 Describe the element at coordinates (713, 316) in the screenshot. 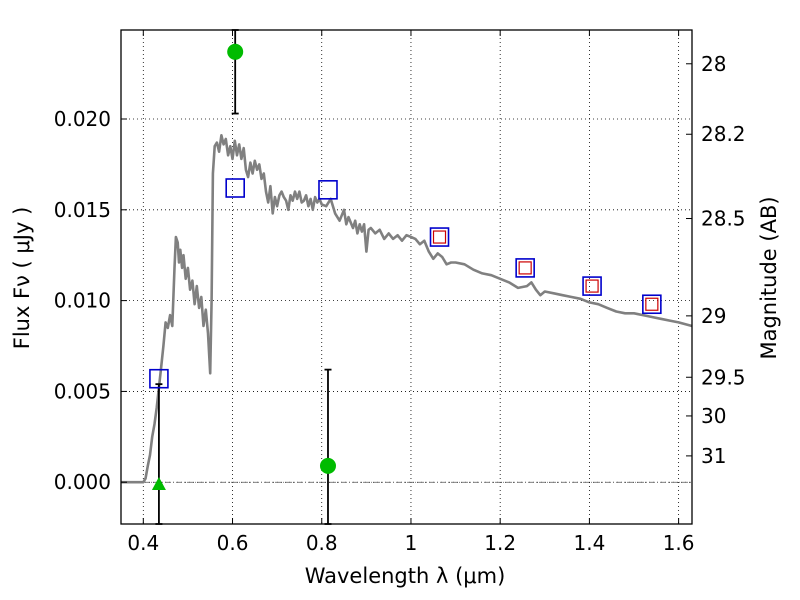

I see `magnitude-tick-label: 29` at that location.